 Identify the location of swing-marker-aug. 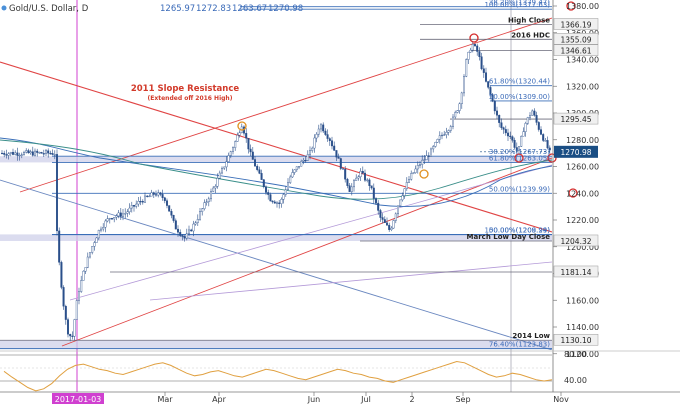
(424, 174).